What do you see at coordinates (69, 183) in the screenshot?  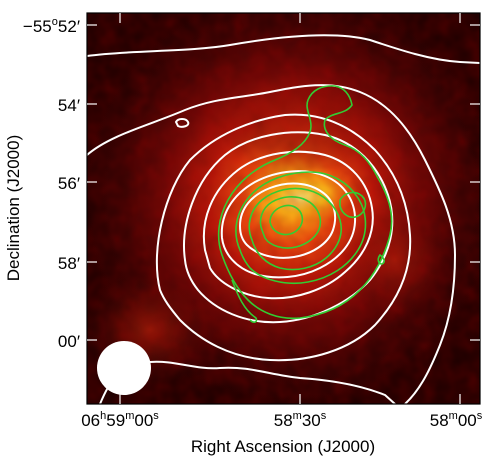 I see `y-tick-label: 56′` at bounding box center [69, 183].